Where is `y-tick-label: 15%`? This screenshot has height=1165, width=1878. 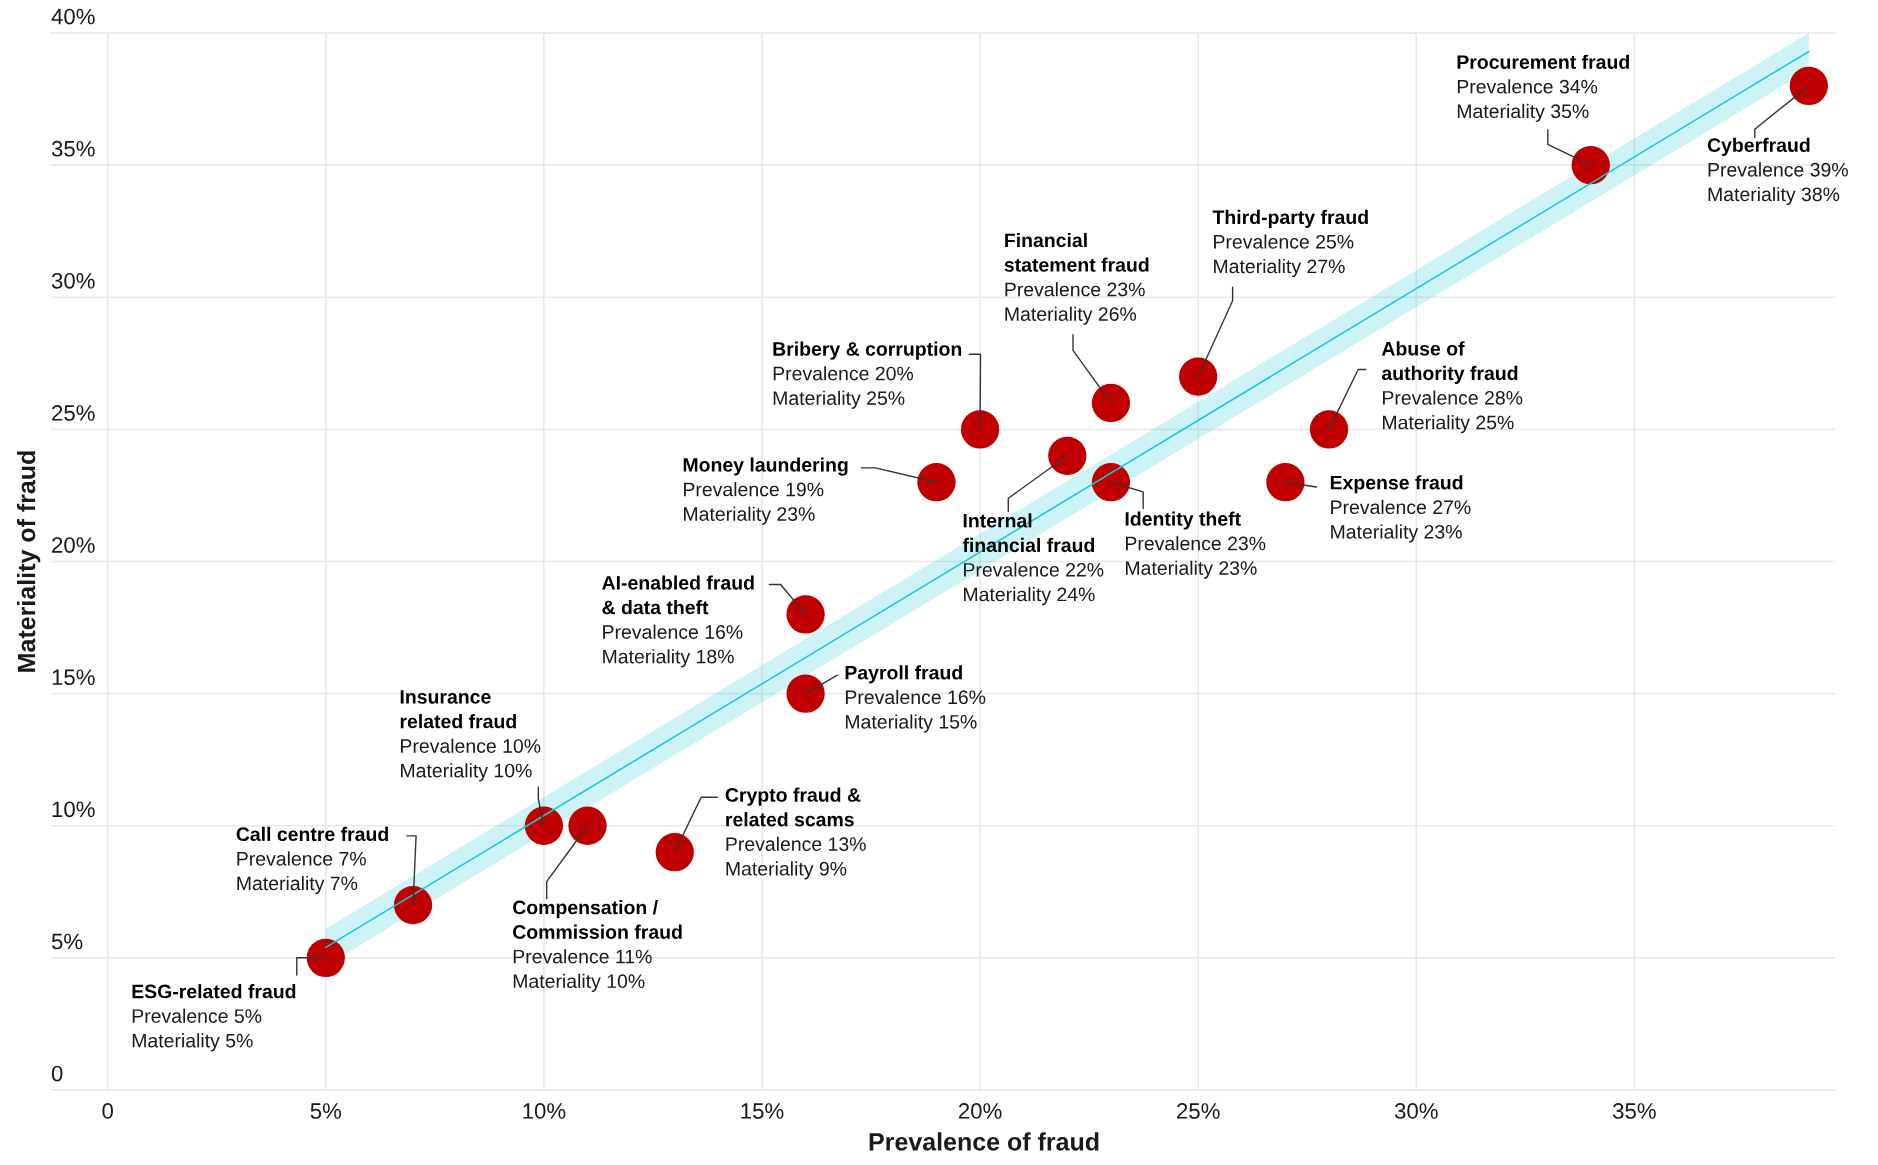 y-tick-label: 15% is located at coordinates (73, 677).